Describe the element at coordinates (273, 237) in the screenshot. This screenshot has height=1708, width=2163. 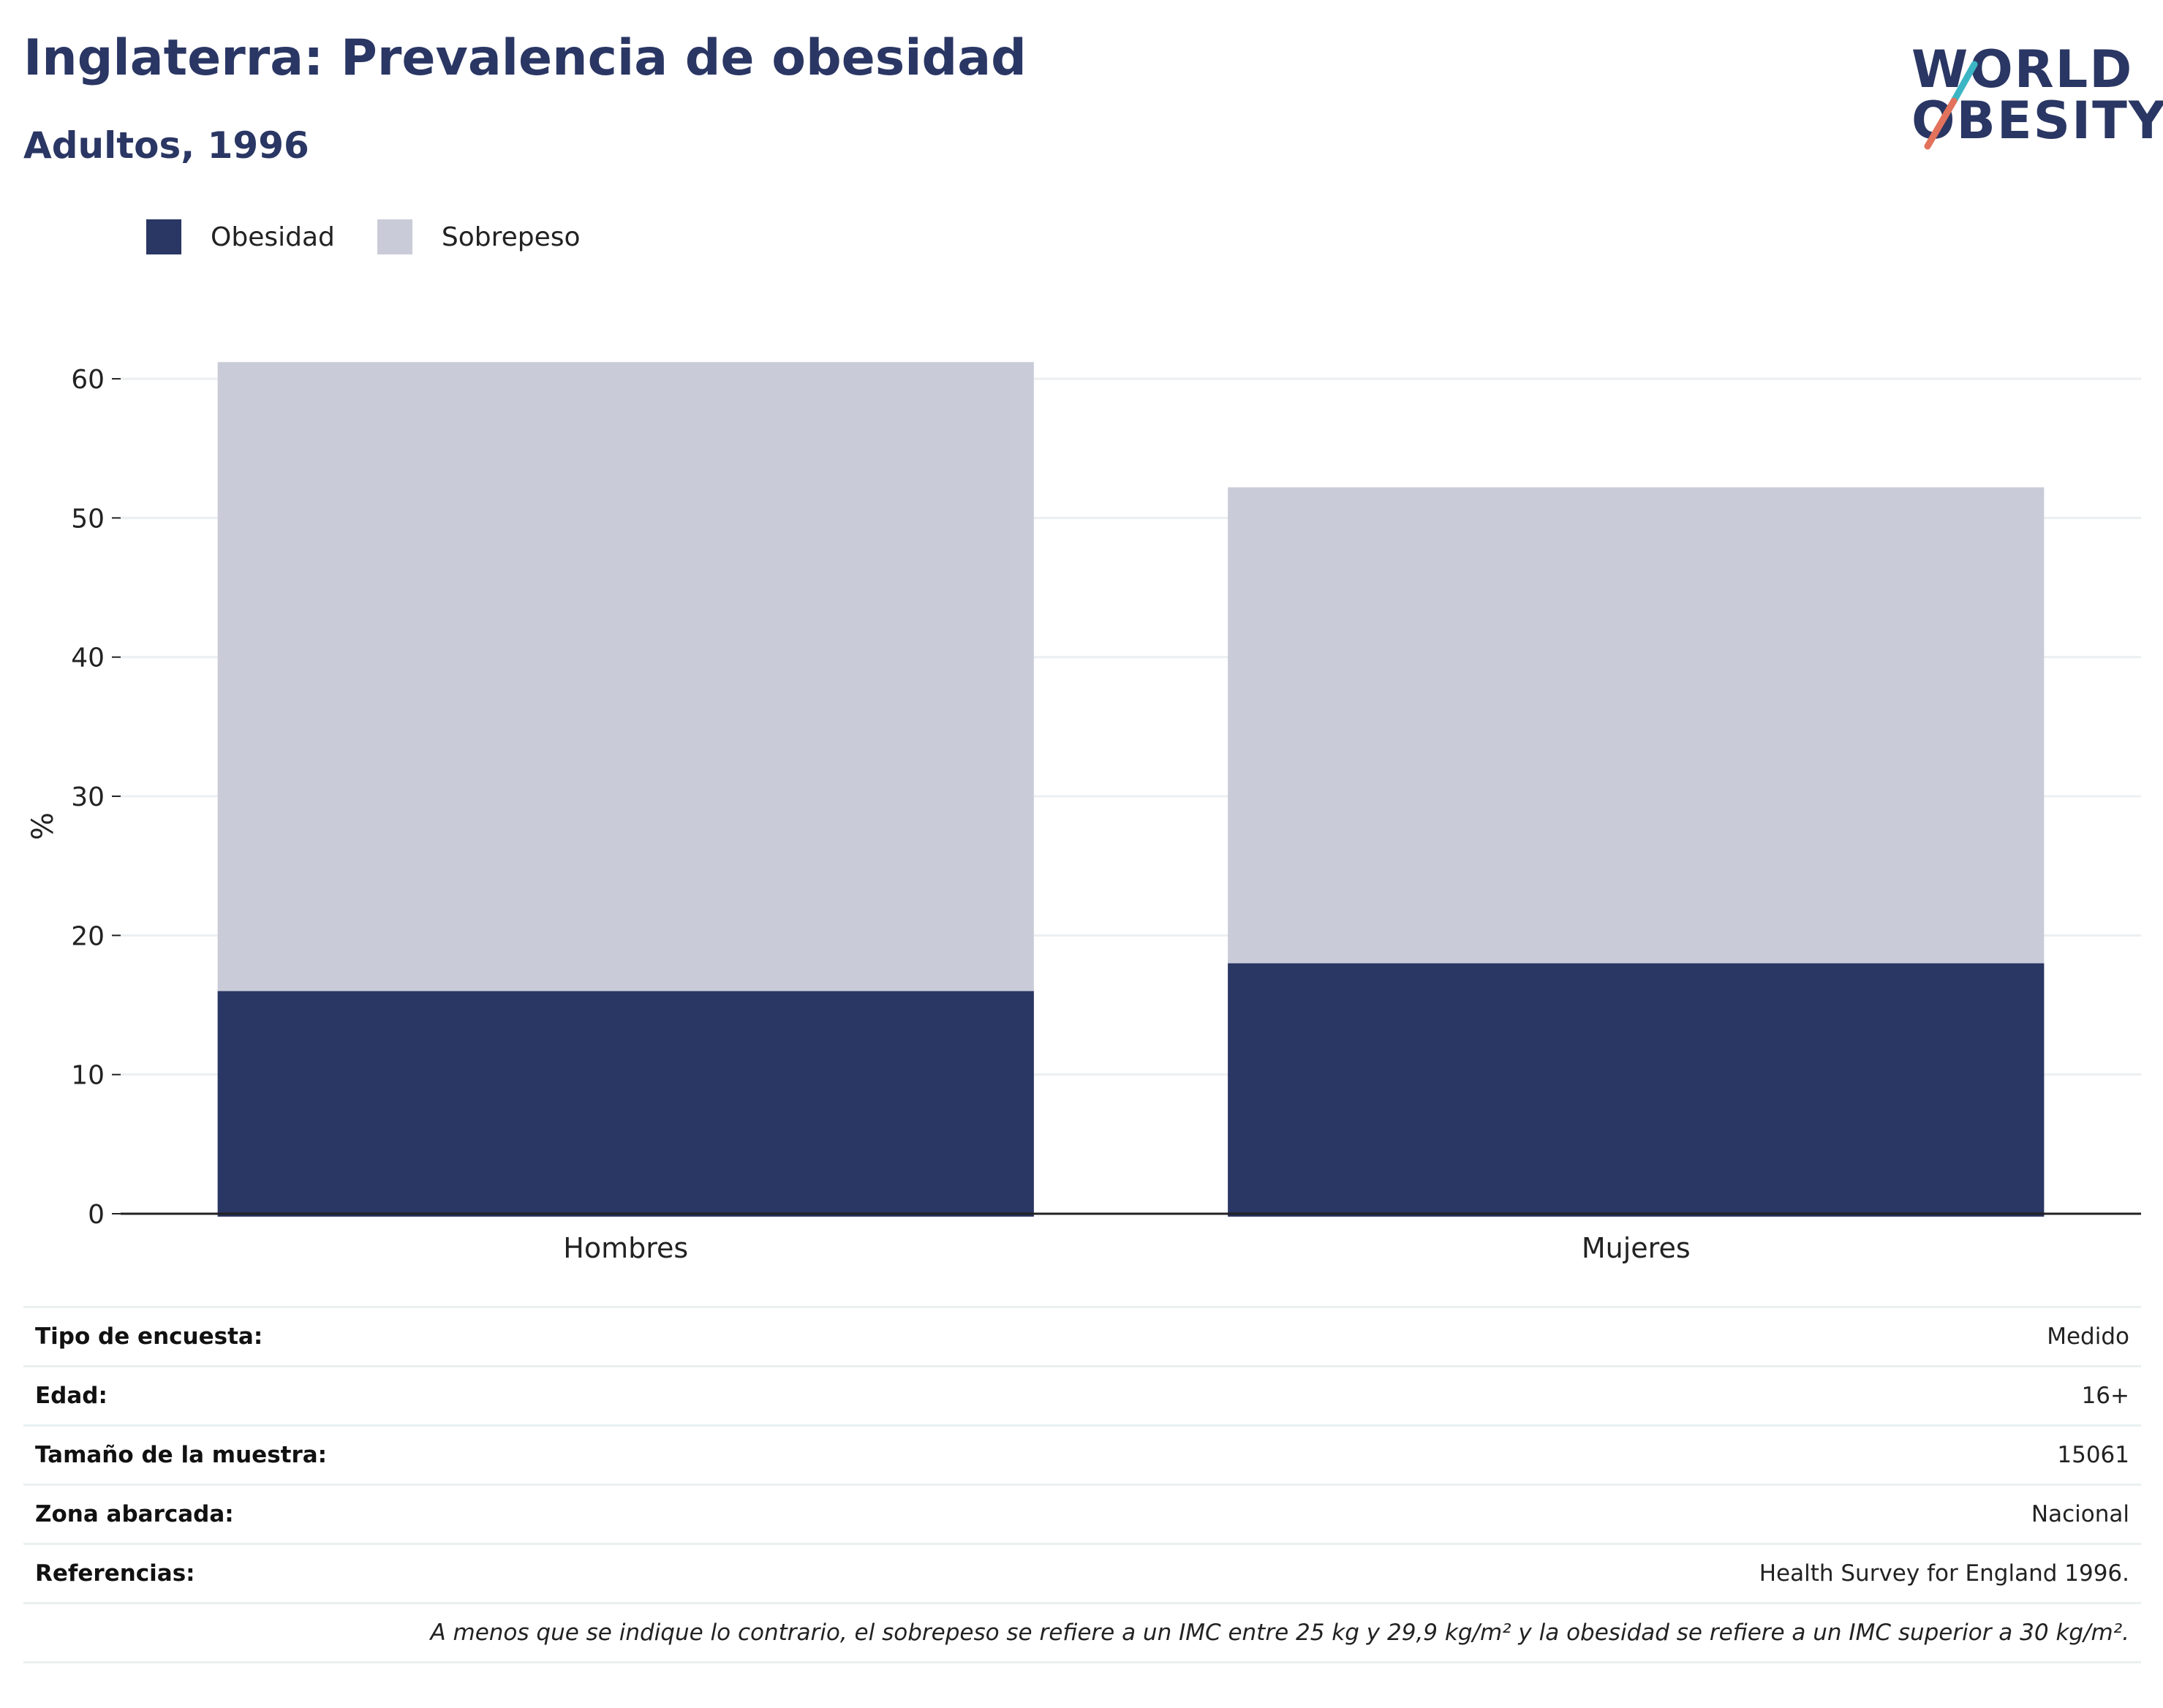
I see `legend-label-obesidad: Obesidad` at that location.